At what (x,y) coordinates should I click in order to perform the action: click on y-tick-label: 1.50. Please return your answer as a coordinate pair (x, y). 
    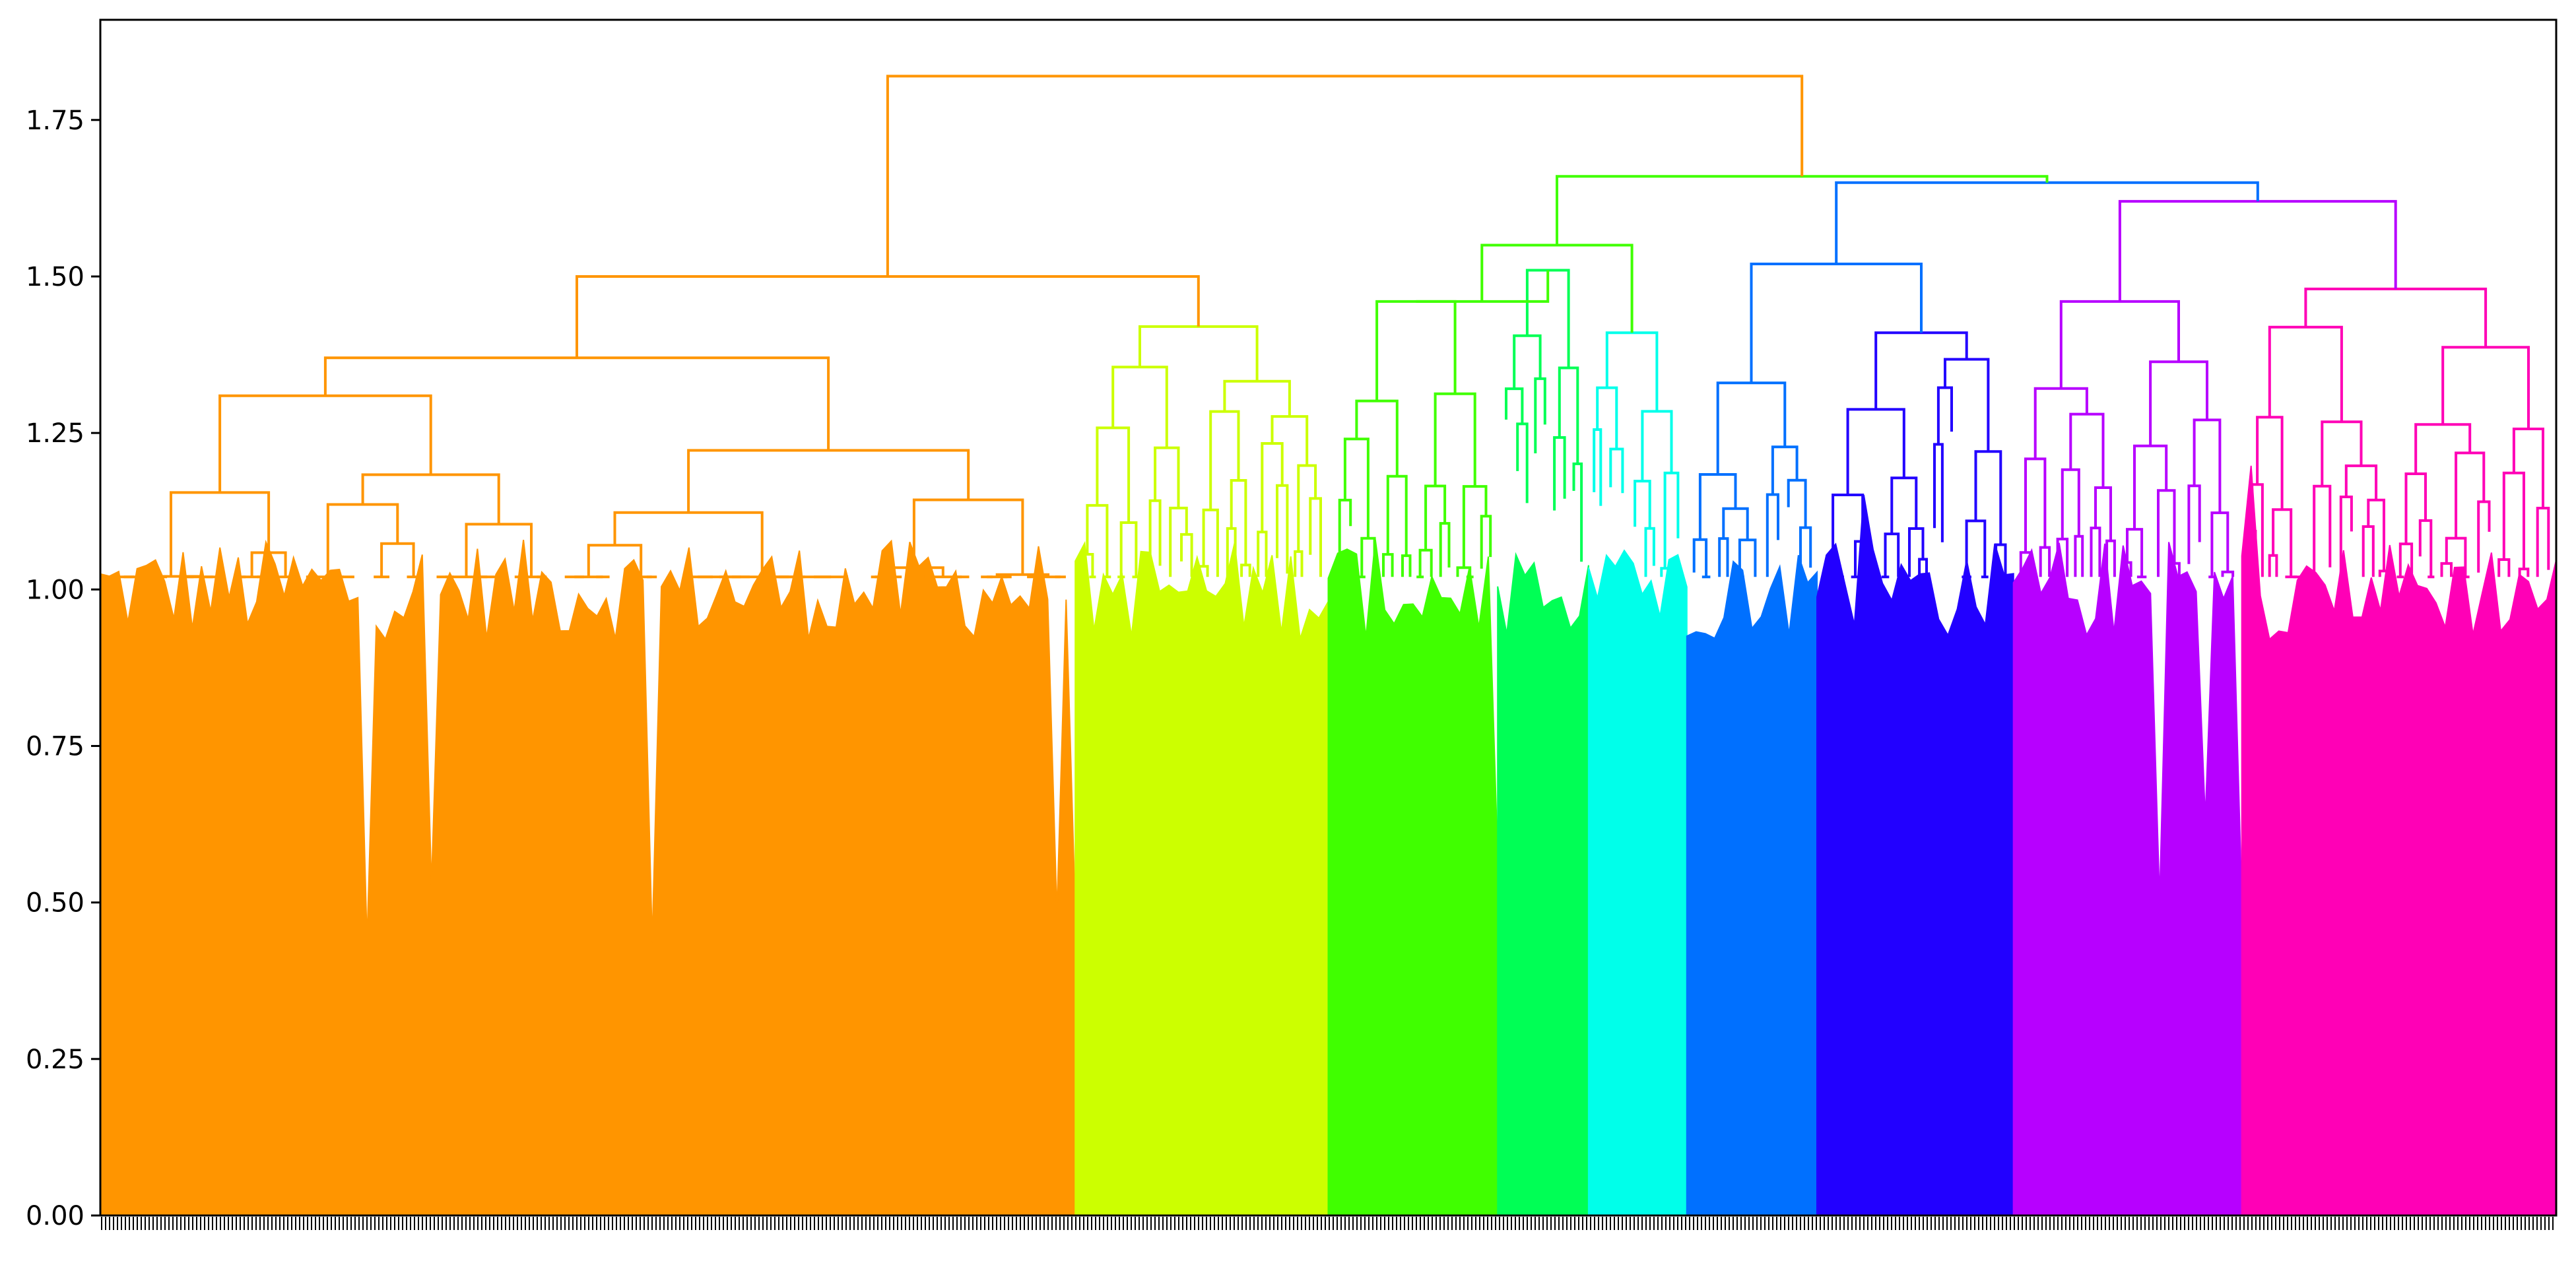
    Looking at the image, I should click on (55, 277).